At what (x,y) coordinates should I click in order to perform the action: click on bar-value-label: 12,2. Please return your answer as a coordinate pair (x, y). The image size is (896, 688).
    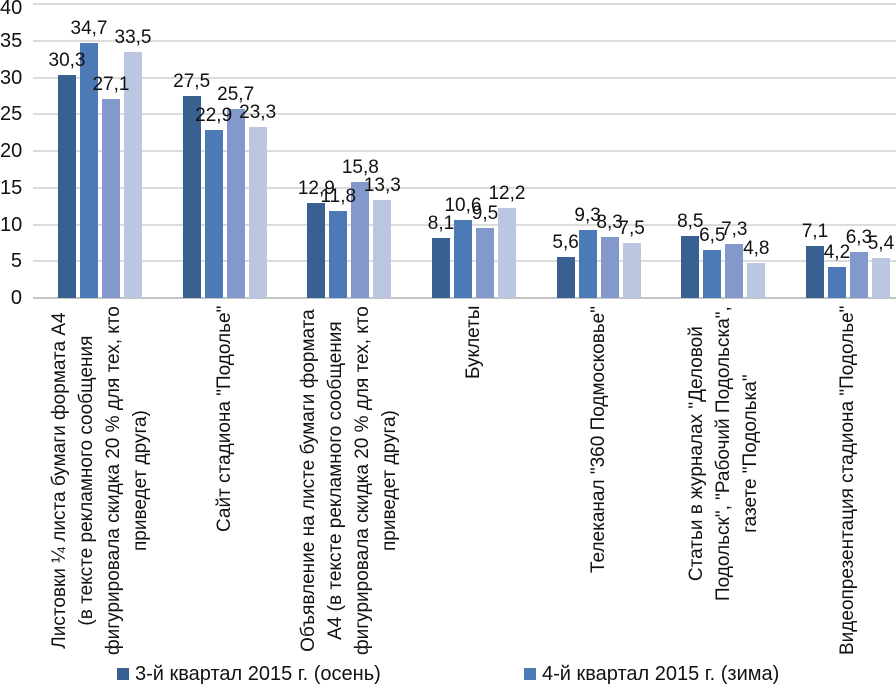
    Looking at the image, I should click on (507, 193).